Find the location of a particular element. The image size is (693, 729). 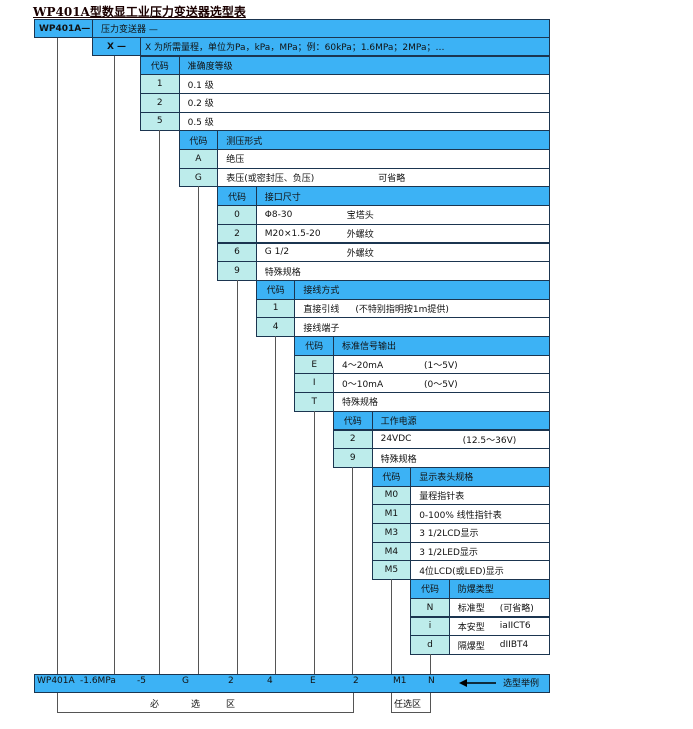

option-desc: G 1/2 外螺纹 is located at coordinates (403, 252).